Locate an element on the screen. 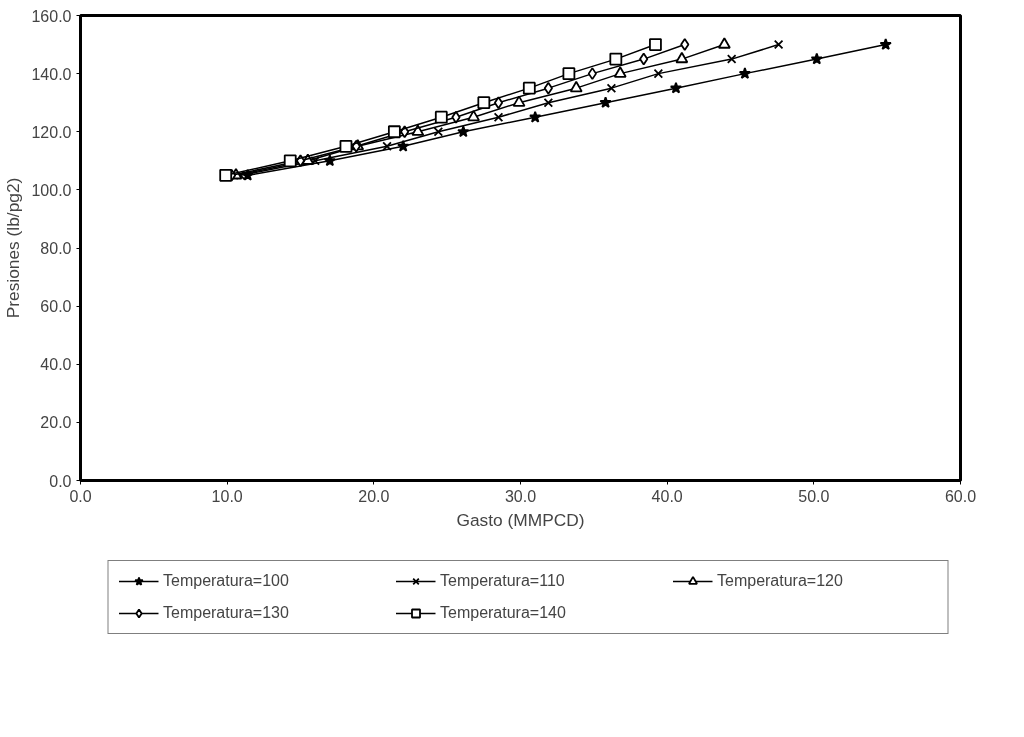 Image resolution: width=1024 pixels, height=737 pixels. x-tick-label: 40.0 is located at coordinates (667, 496).